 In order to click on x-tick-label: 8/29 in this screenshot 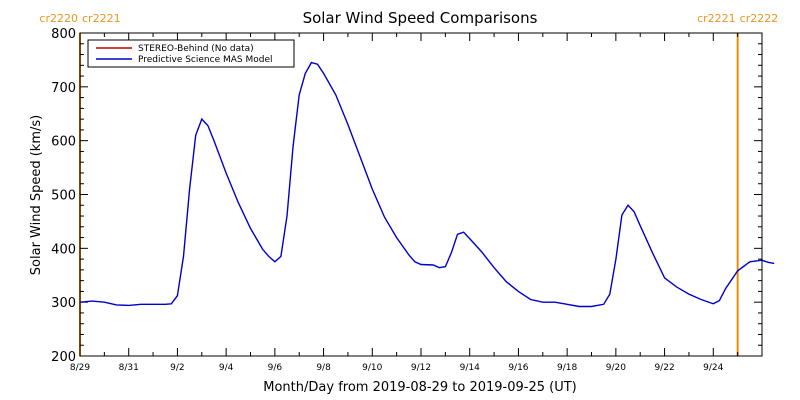, I will do `click(80, 368)`.